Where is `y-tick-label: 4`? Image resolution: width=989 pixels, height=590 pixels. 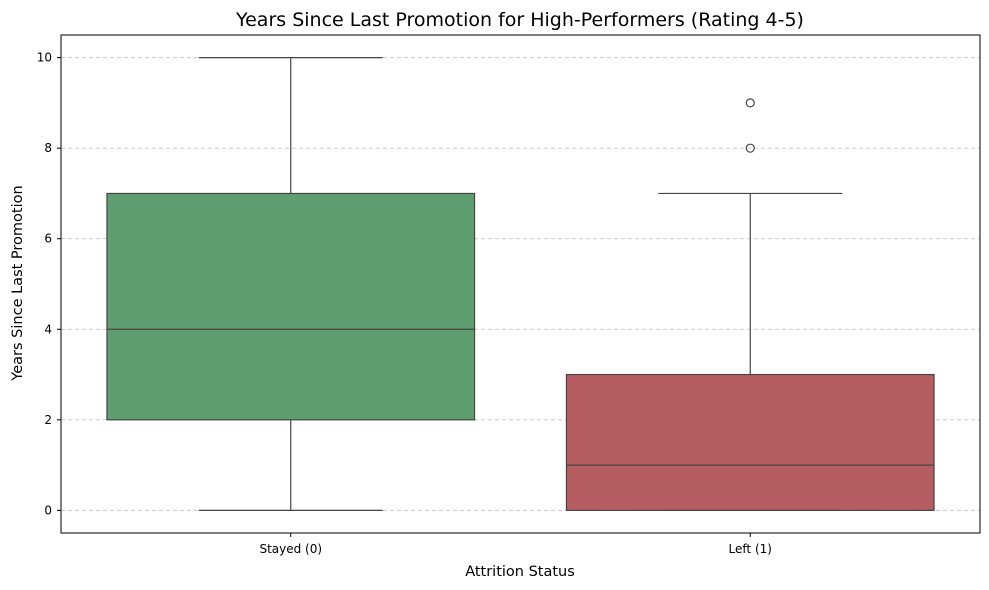
y-tick-label: 4 is located at coordinates (48, 329).